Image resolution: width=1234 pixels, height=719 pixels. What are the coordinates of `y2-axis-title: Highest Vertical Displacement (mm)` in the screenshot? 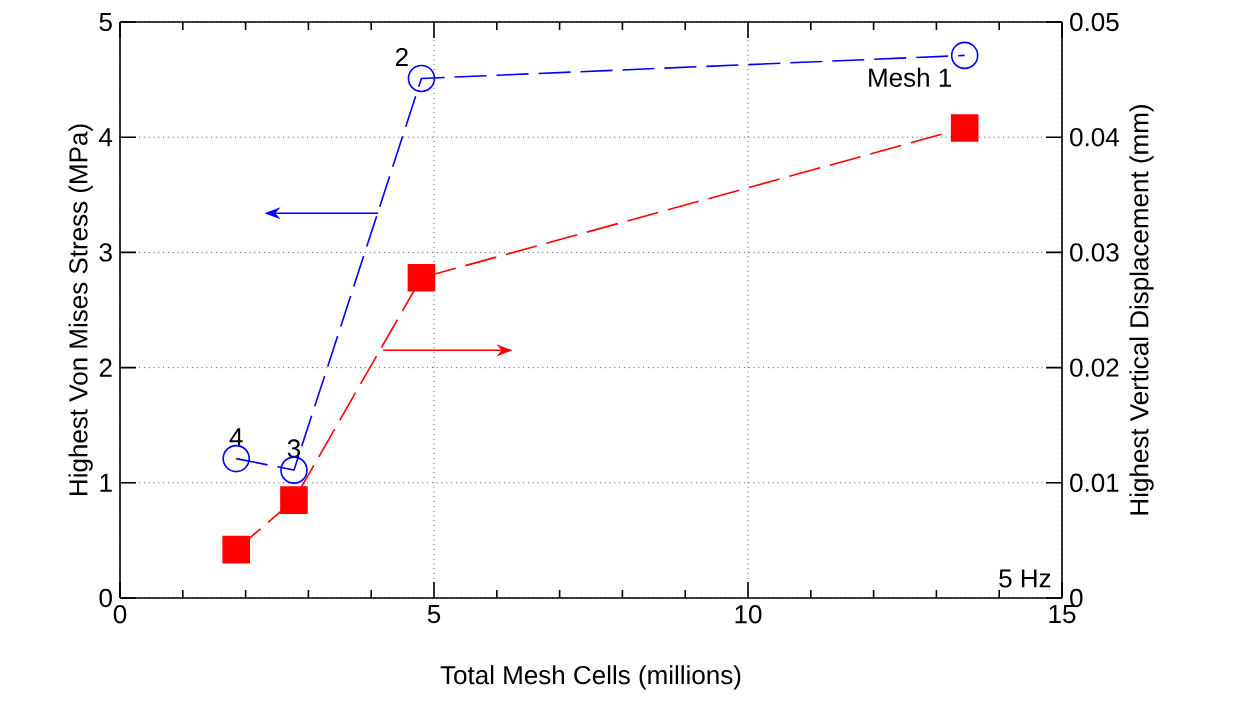 It's located at (1141, 310).